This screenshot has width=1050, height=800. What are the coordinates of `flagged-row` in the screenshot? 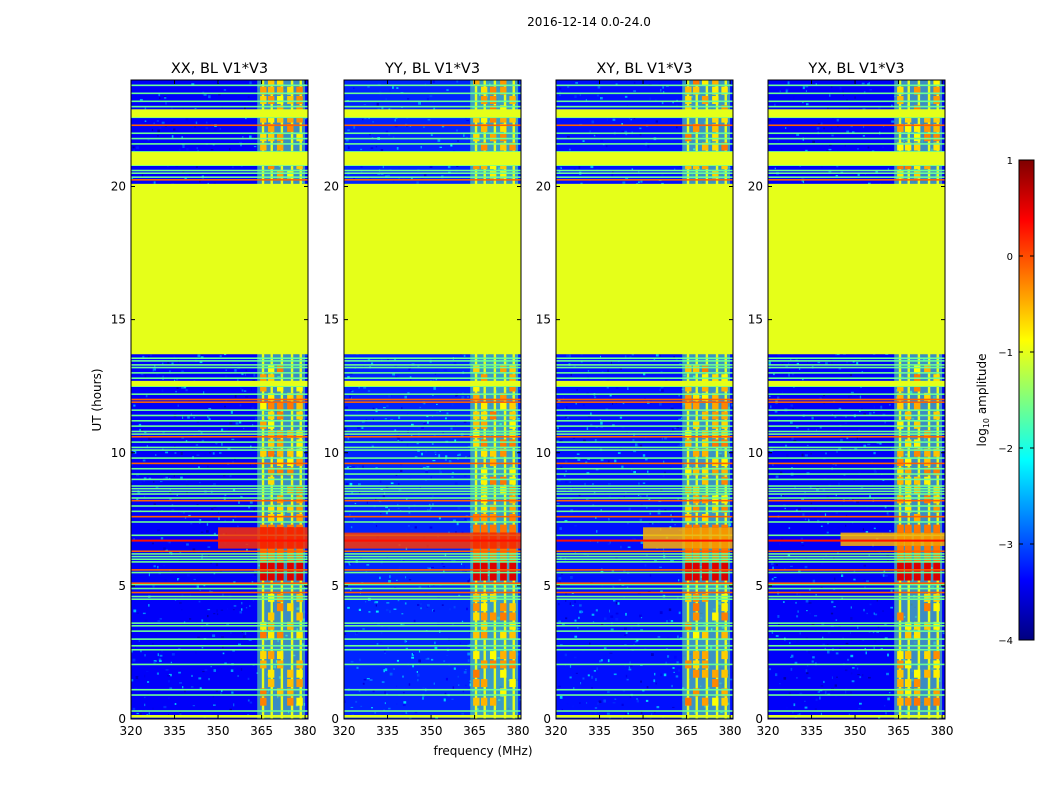 It's located at (432, 158).